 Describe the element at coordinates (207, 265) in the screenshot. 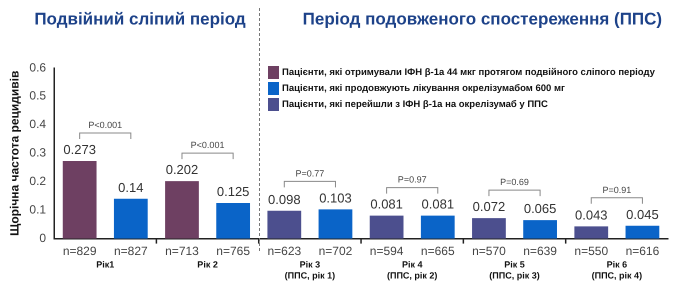

I see `text: Рік 2` at that location.